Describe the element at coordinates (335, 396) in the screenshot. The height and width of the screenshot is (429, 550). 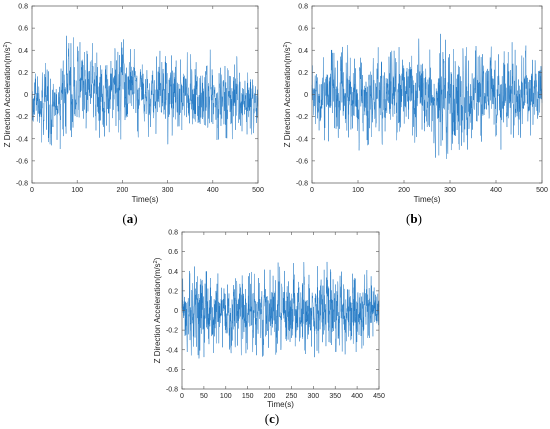
I see `x-tick-label: 350` at that location.